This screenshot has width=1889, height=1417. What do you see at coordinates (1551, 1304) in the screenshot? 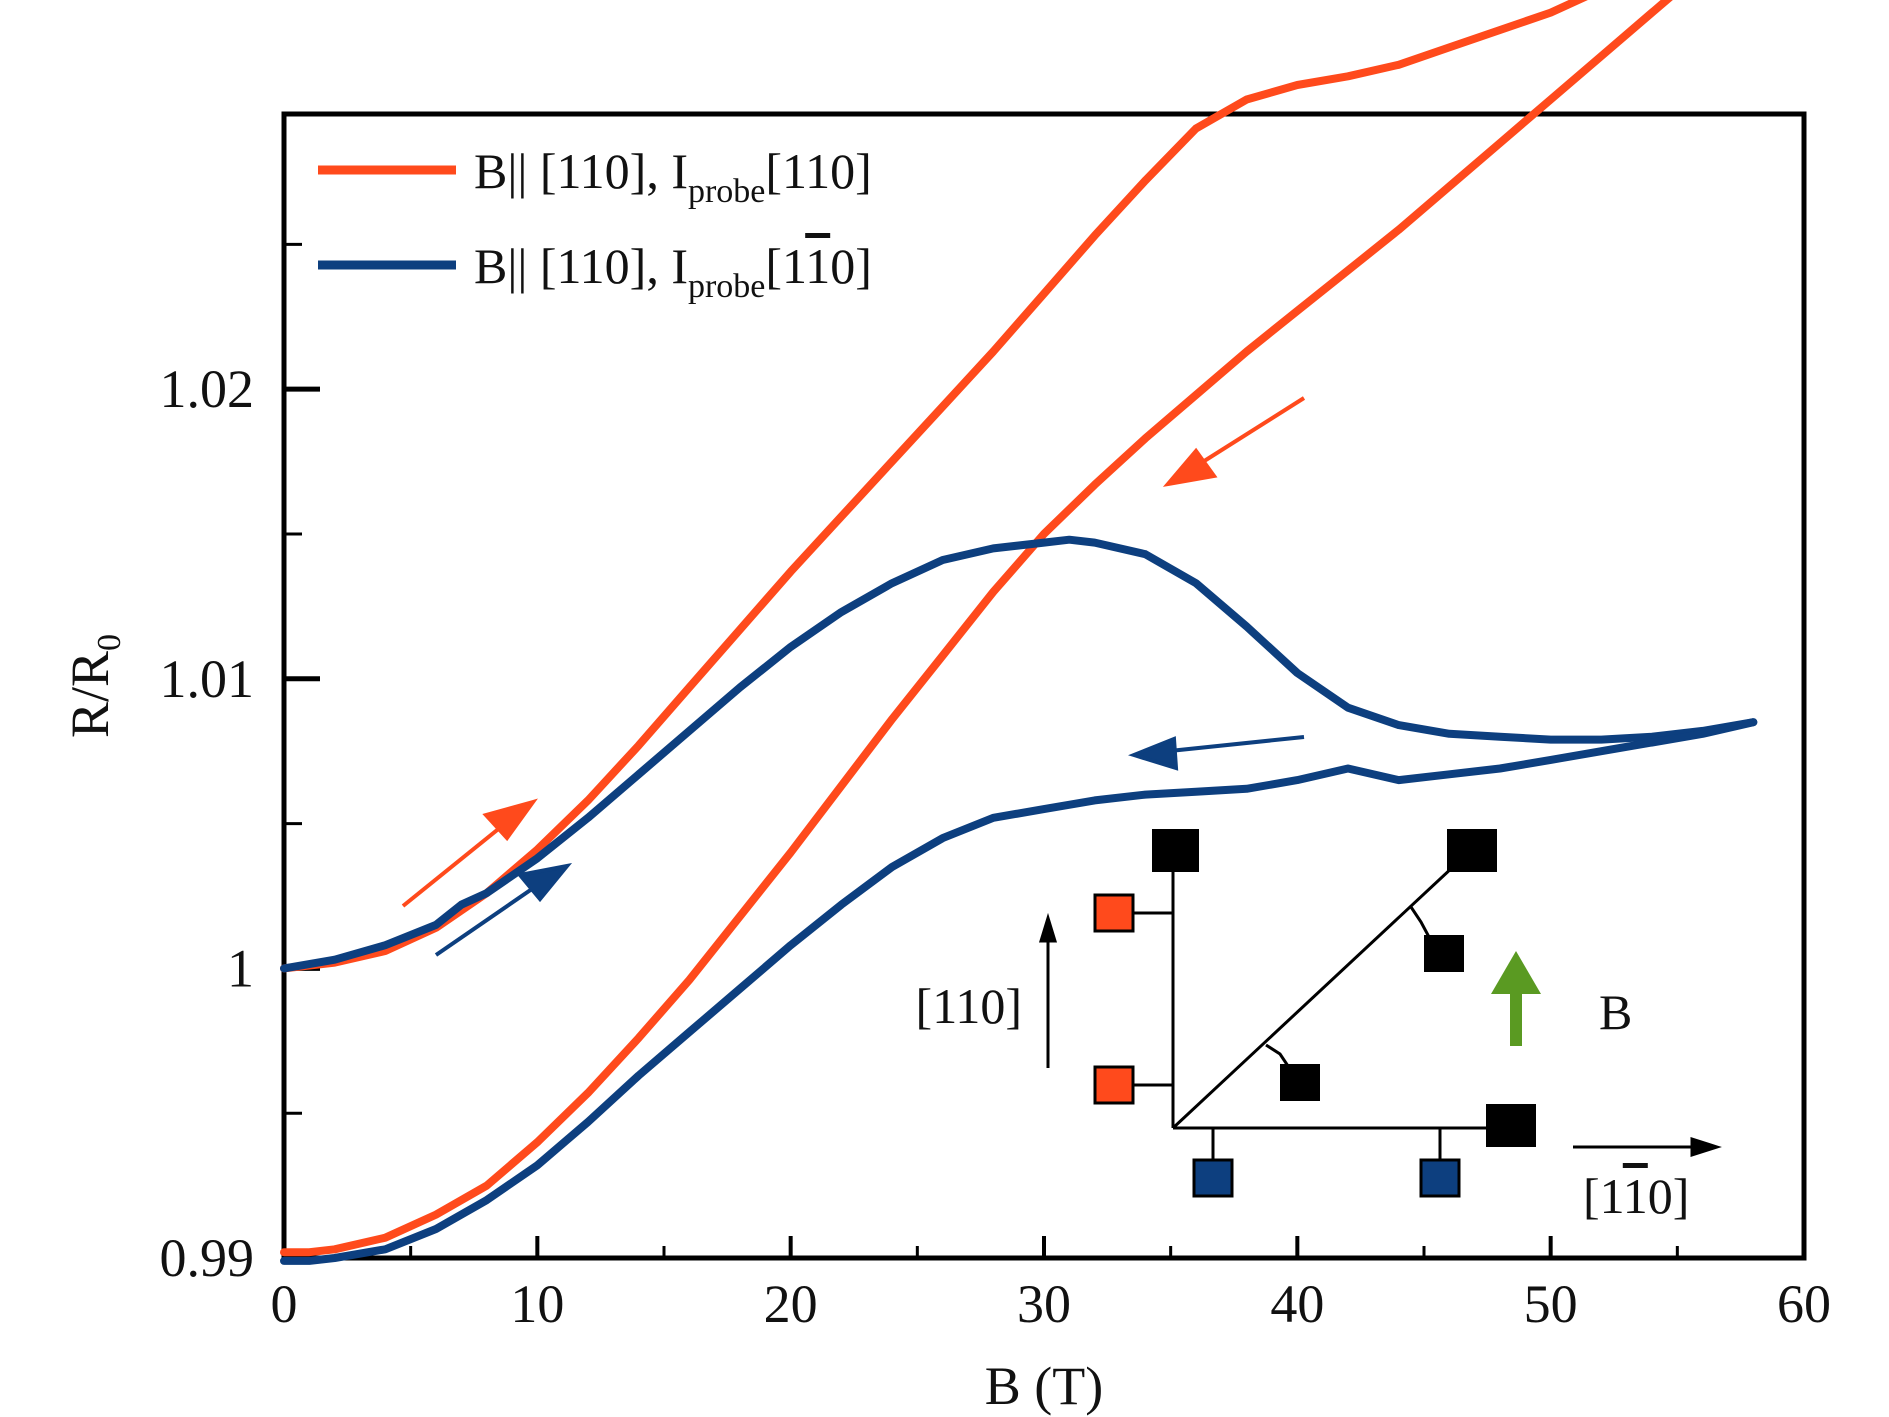
I see `x-tick-label: 50` at bounding box center [1551, 1304].